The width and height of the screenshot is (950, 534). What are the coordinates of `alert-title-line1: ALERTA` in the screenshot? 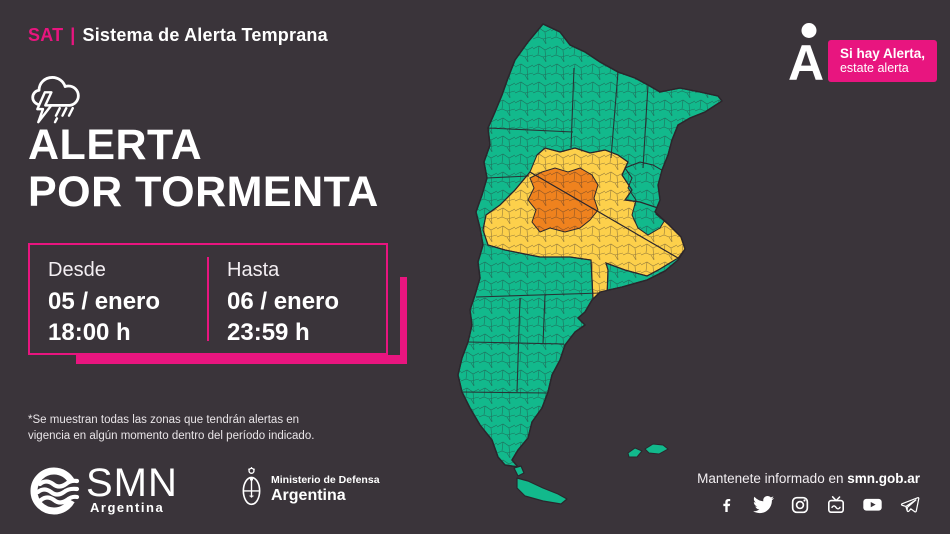 It's located at (115, 145).